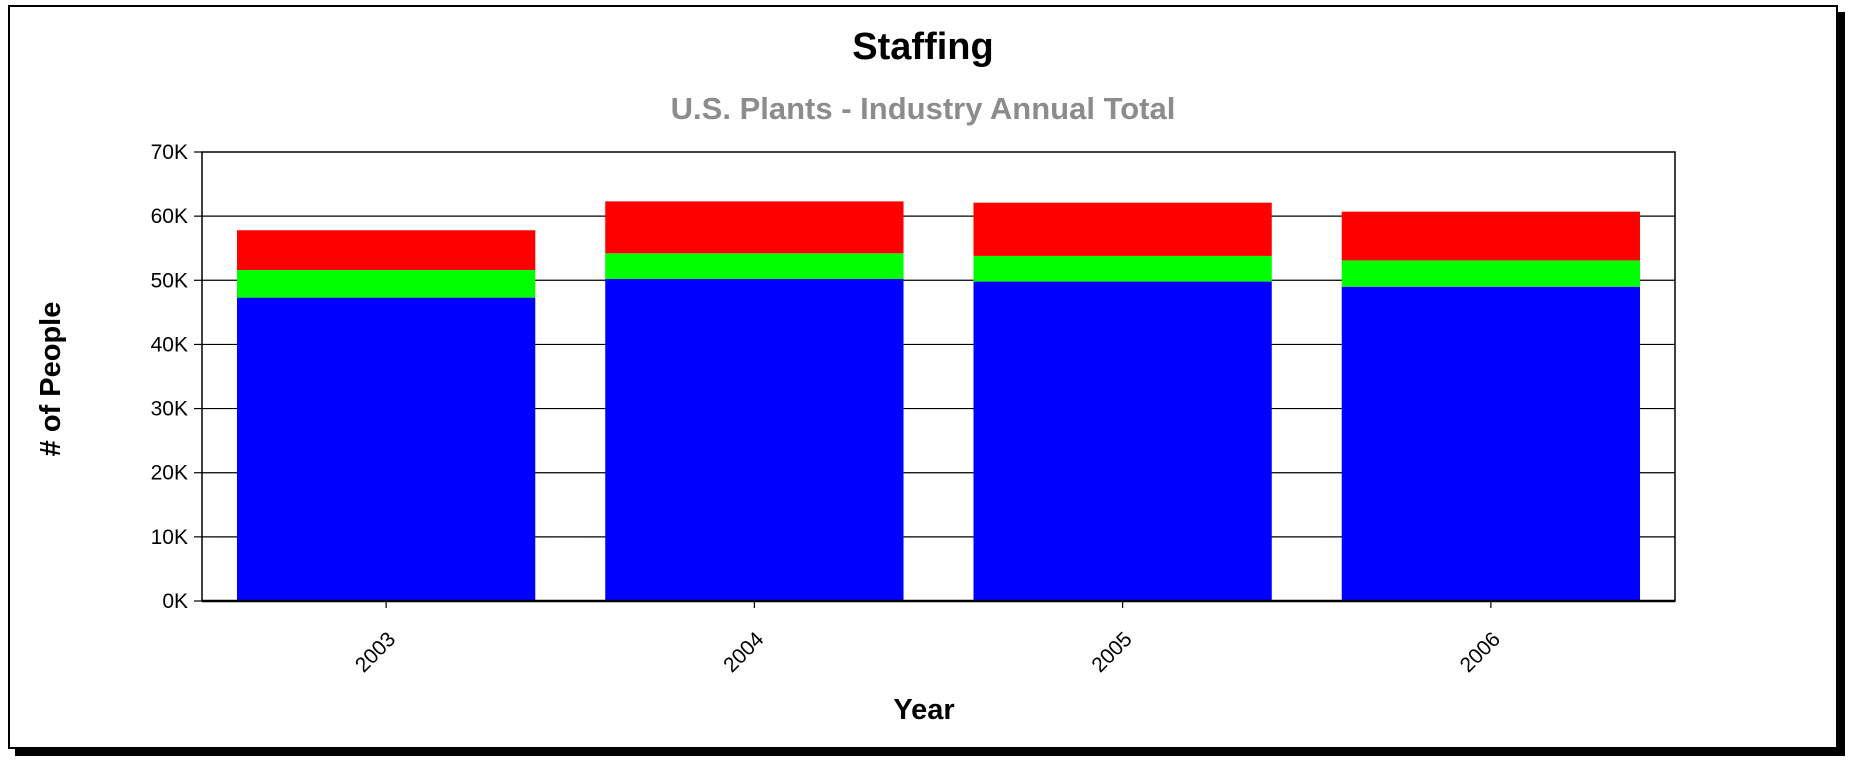 The height and width of the screenshot is (765, 1851). I want to click on y-tick-labels: 0K 10K 20K 30K 40K 50K 60K 70K, so click(169, 377).